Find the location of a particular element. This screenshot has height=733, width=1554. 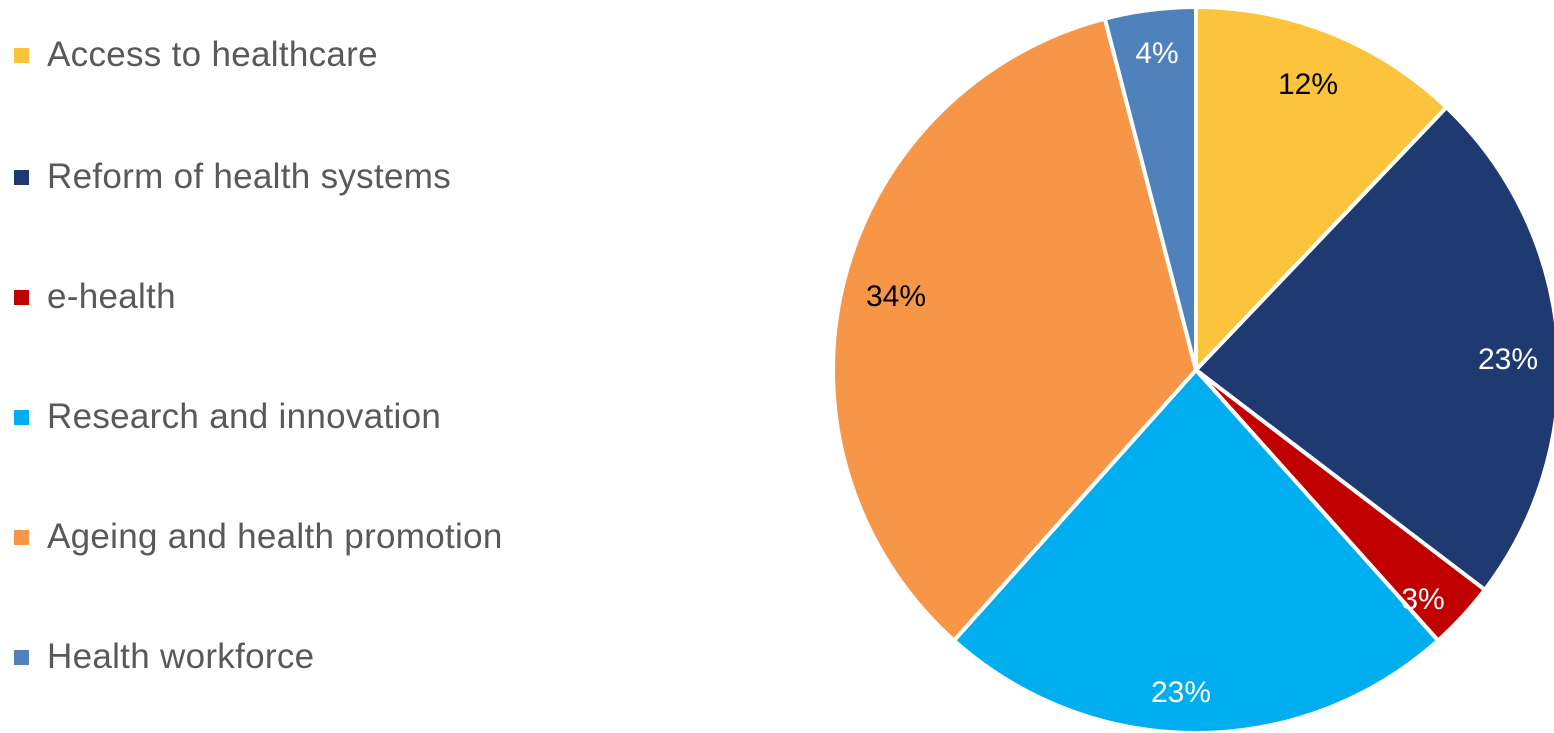

legend-label: Access to healthcare is located at coordinates (212, 54).